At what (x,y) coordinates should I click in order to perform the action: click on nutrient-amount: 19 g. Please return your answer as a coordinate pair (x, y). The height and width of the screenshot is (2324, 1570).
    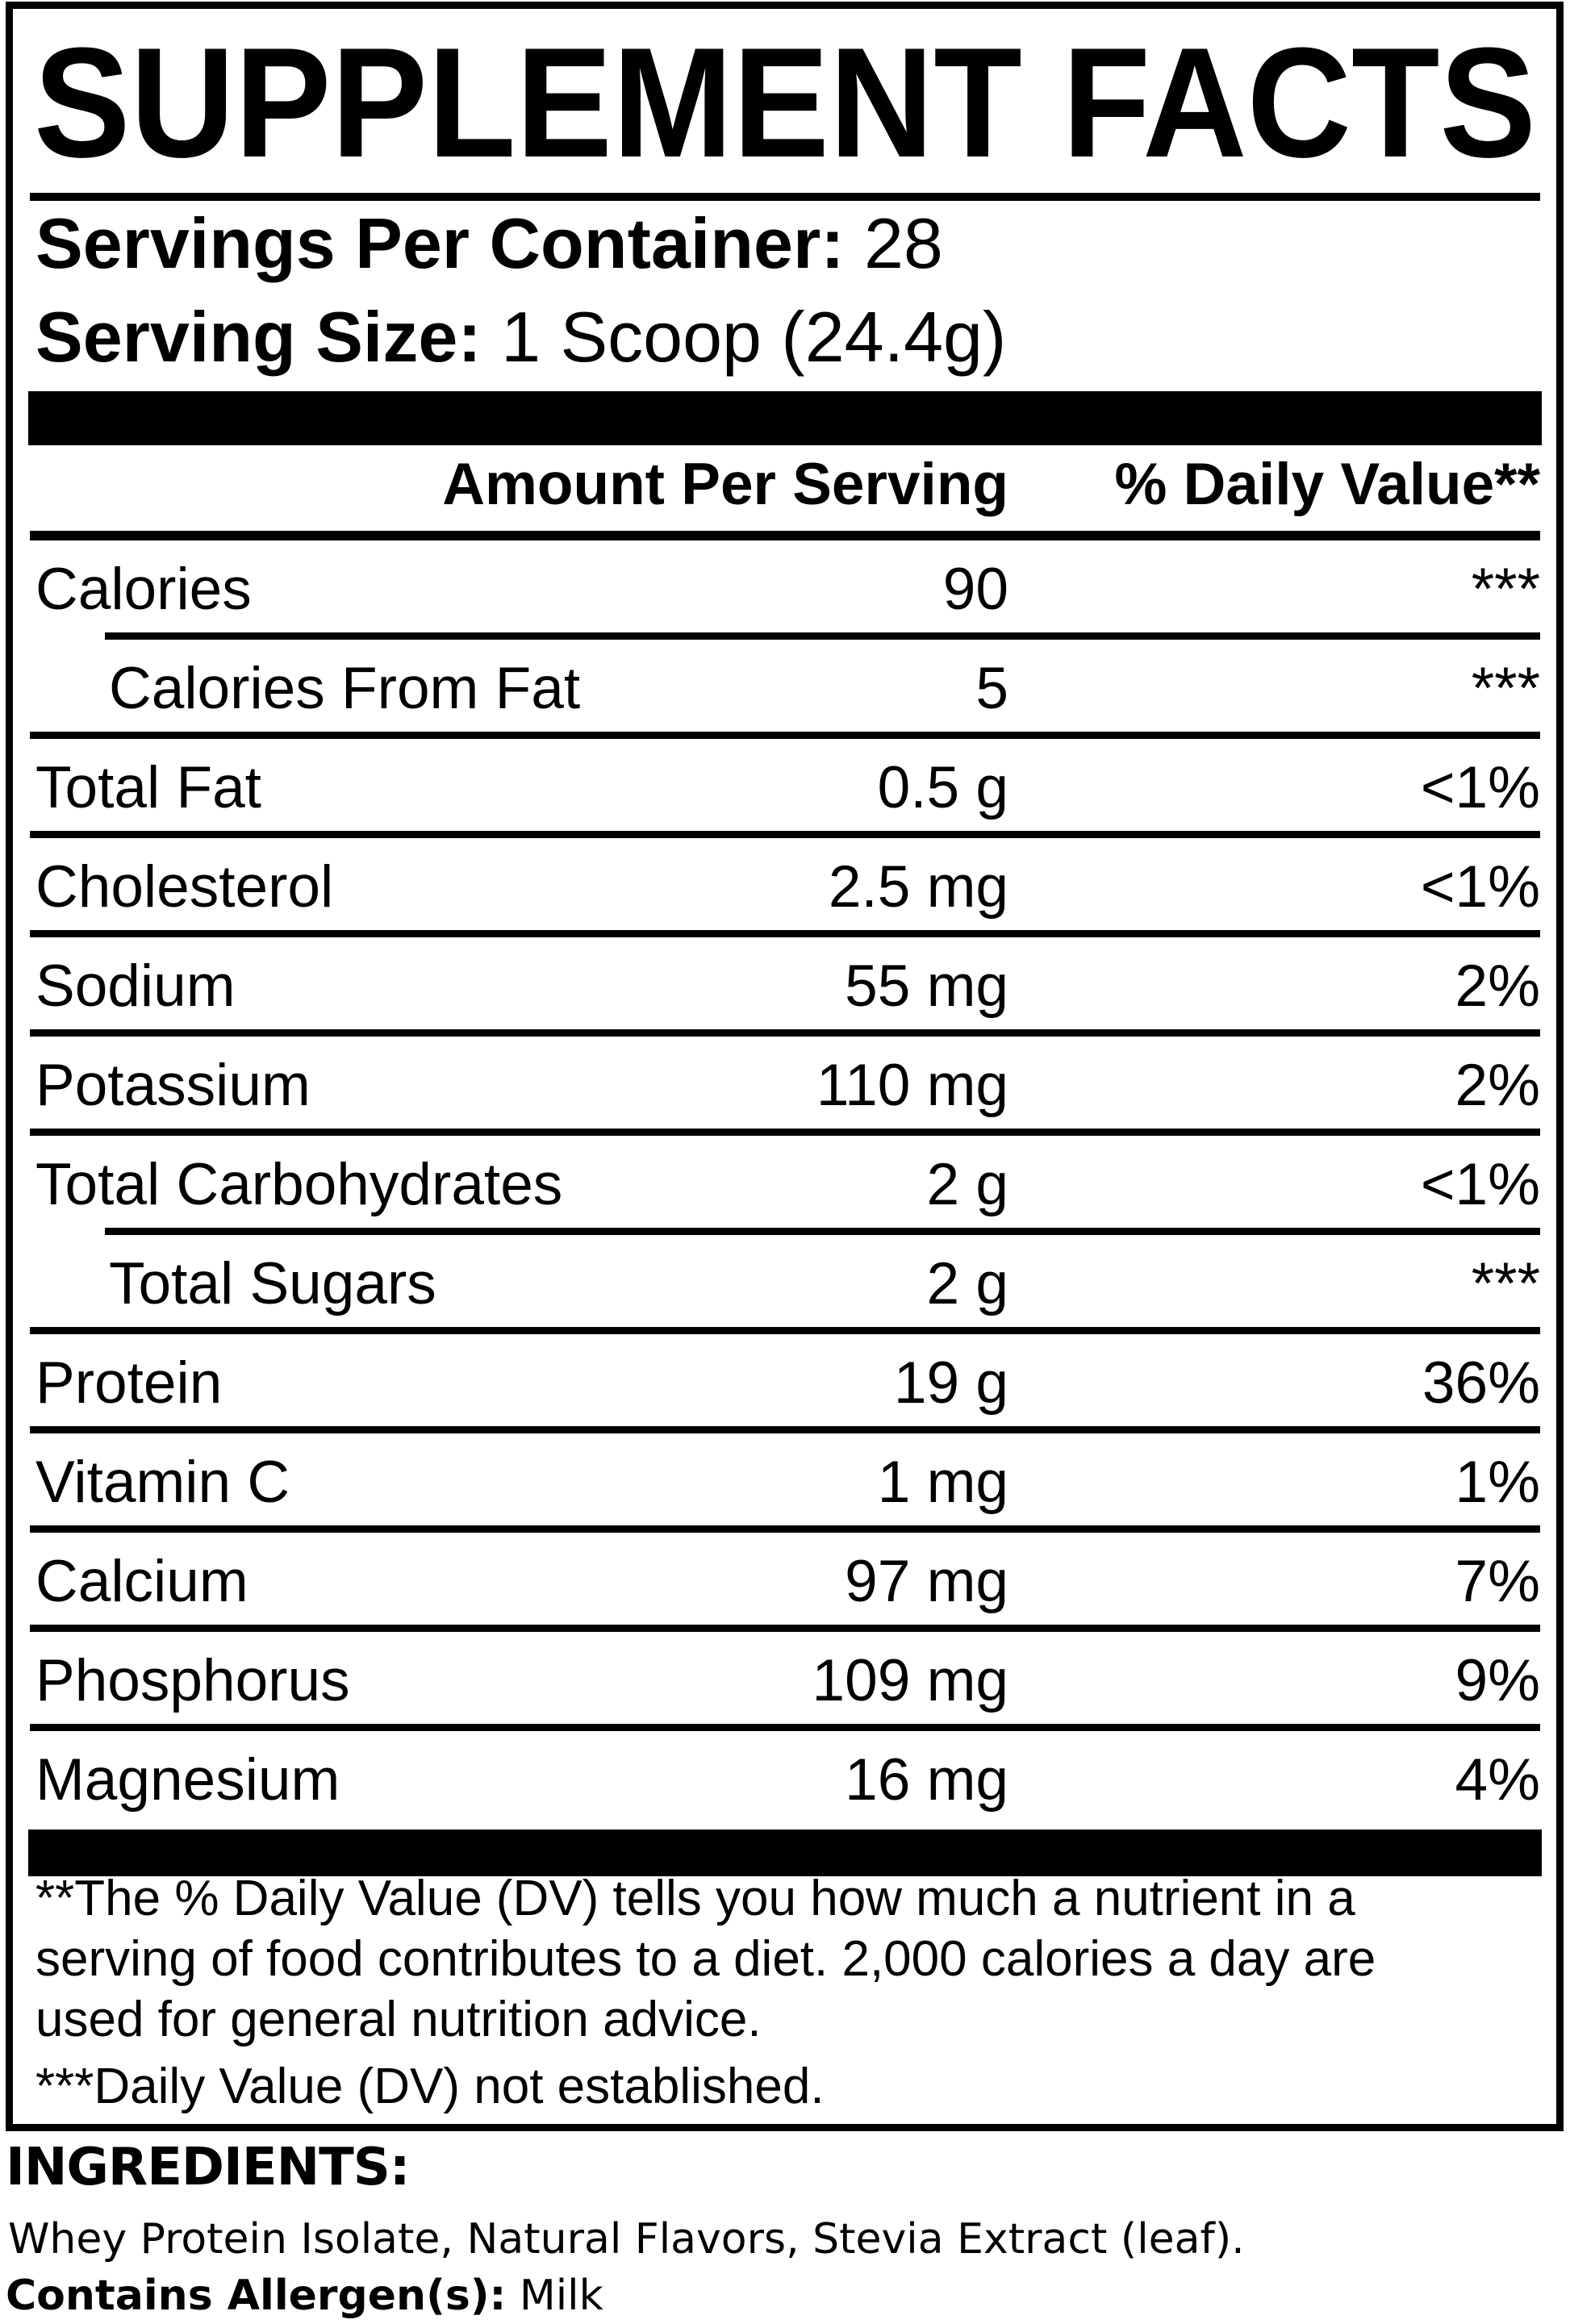
    Looking at the image, I should click on (951, 1383).